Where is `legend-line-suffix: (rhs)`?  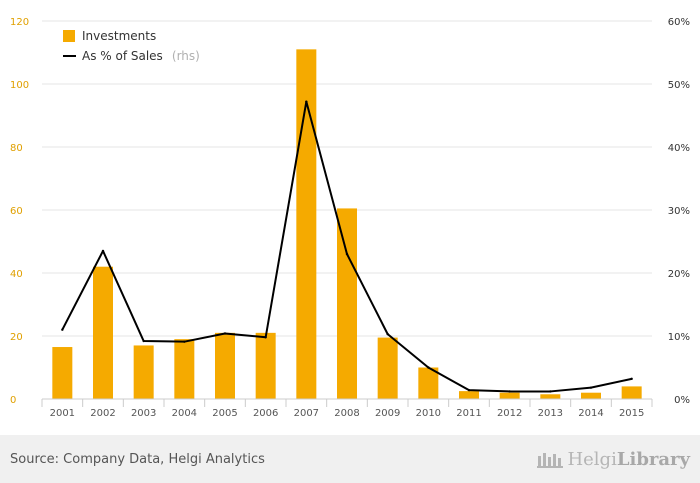 legend-line-suffix: (rhs) is located at coordinates (186, 56).